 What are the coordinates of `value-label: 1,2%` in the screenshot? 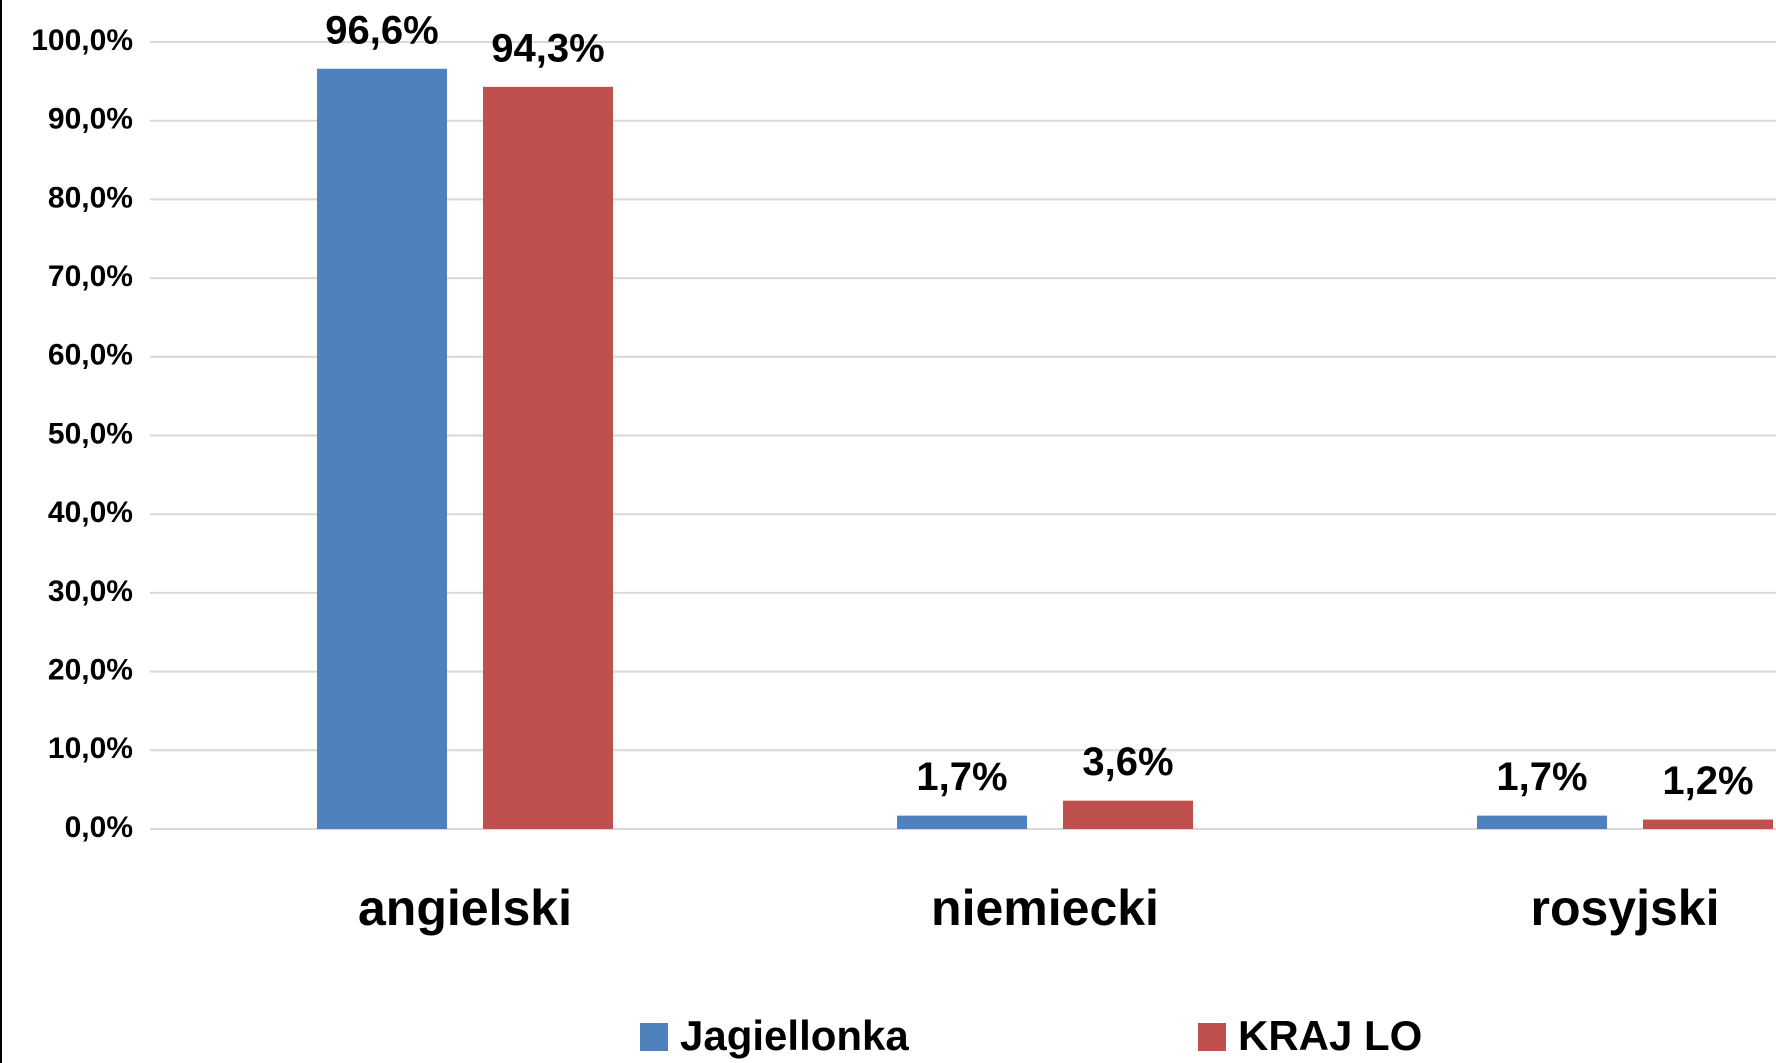 It's located at (1707, 781).